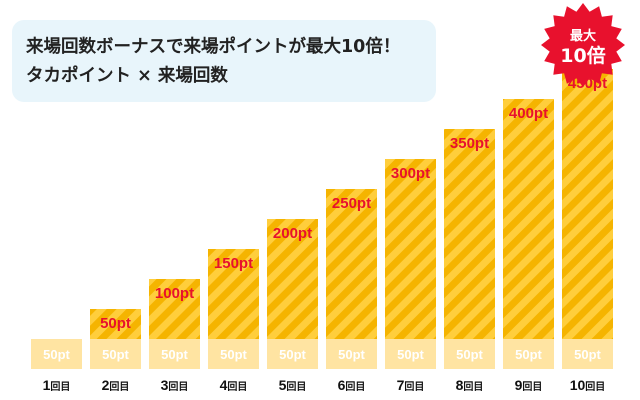 The width and height of the screenshot is (640, 400). I want to click on base-label-4: 50pt, so click(233, 354).